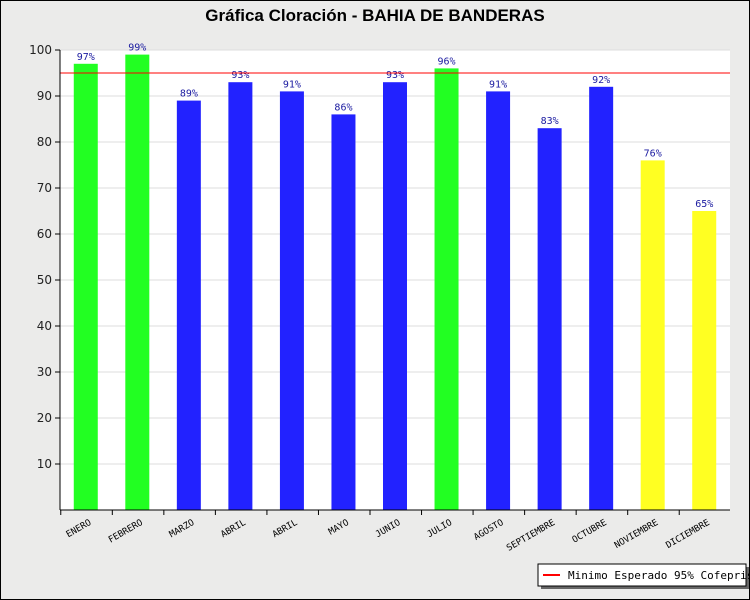 The image size is (750, 600). I want to click on x-tick-label: SEPTIEMBRE, so click(531, 536).